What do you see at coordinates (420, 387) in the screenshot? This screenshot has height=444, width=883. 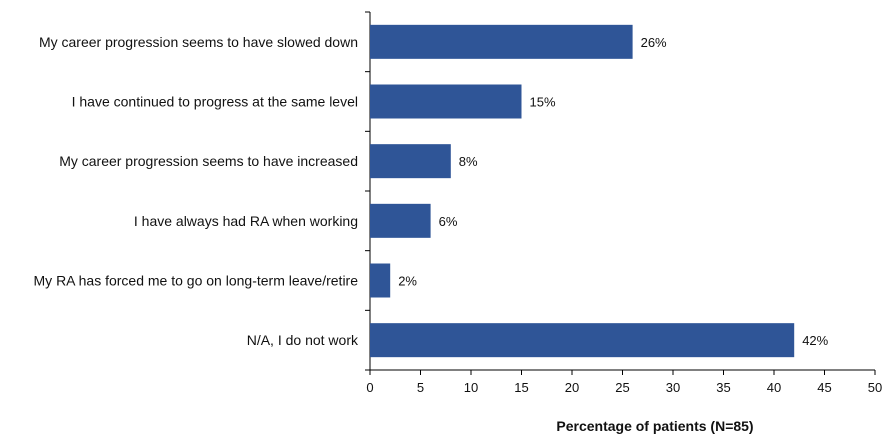 I see `x-tick-label: 5` at bounding box center [420, 387].